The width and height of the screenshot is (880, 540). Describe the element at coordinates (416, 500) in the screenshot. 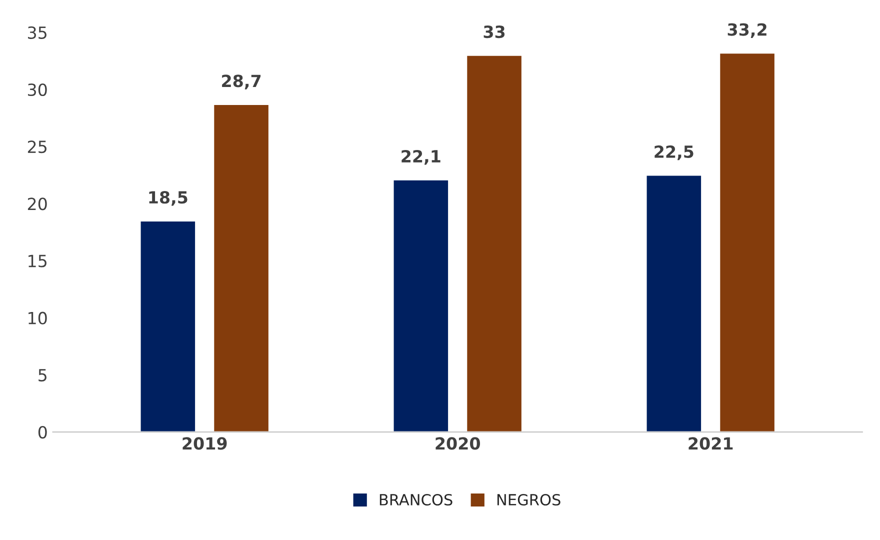

I see `legend-label: BRANCOS` at that location.